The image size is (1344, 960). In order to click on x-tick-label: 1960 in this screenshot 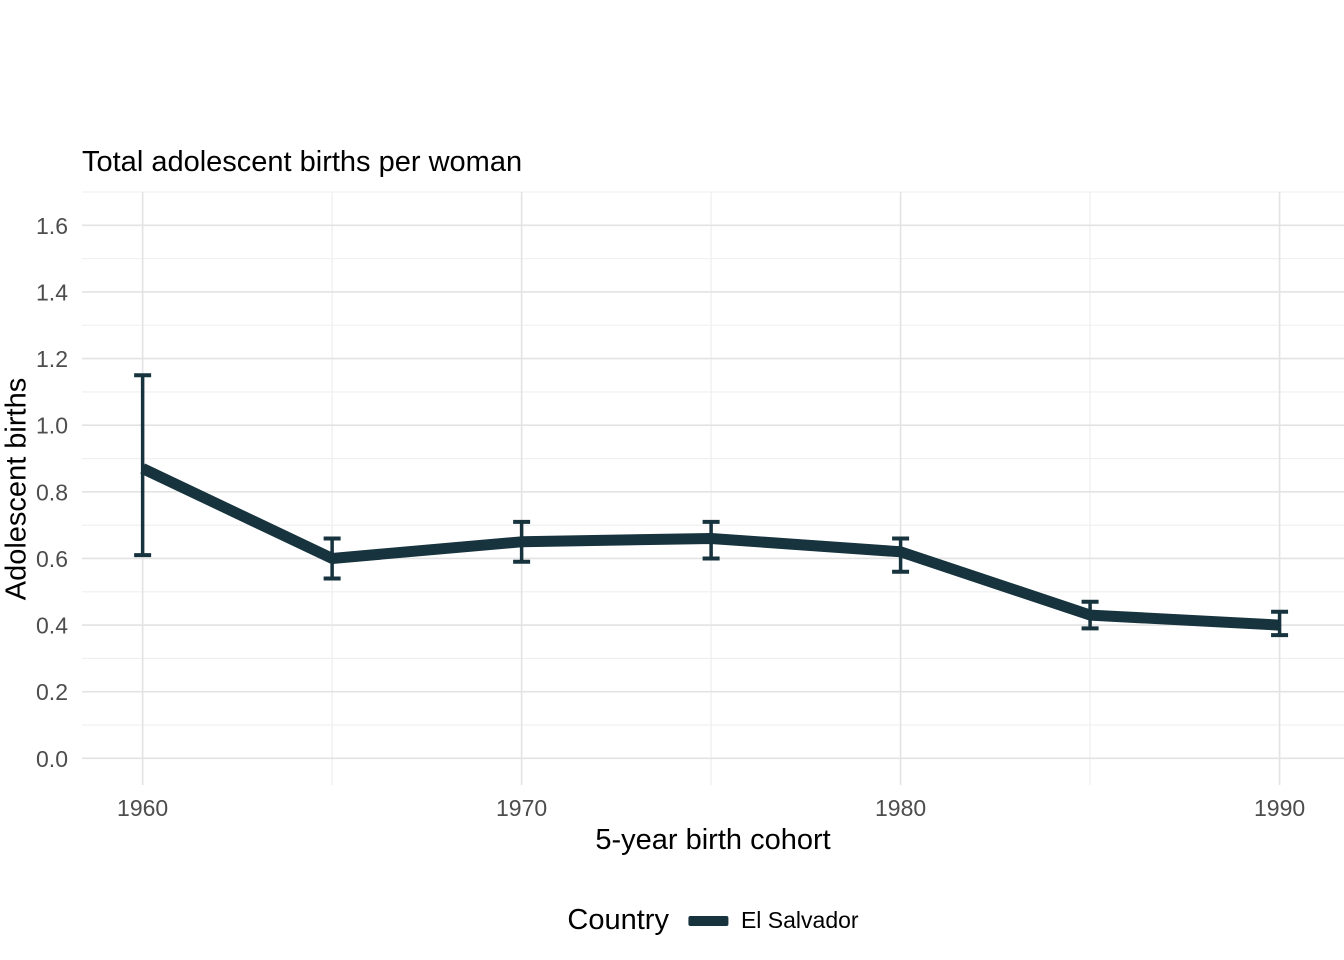, I will do `click(142, 808)`.